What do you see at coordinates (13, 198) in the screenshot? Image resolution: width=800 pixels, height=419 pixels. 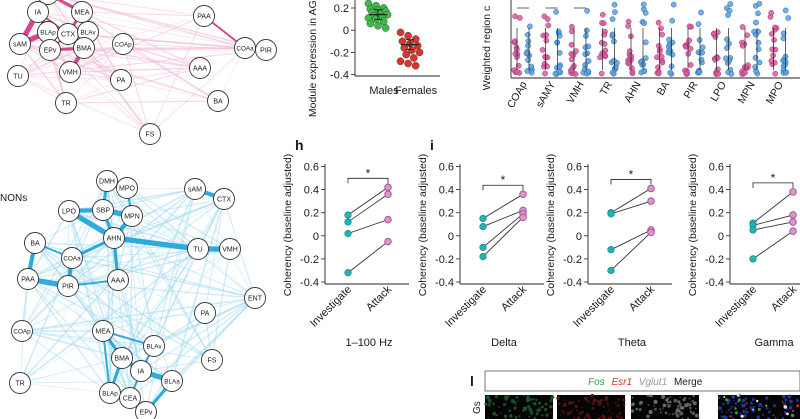 I see `nons-label: NONs` at bounding box center [13, 198].